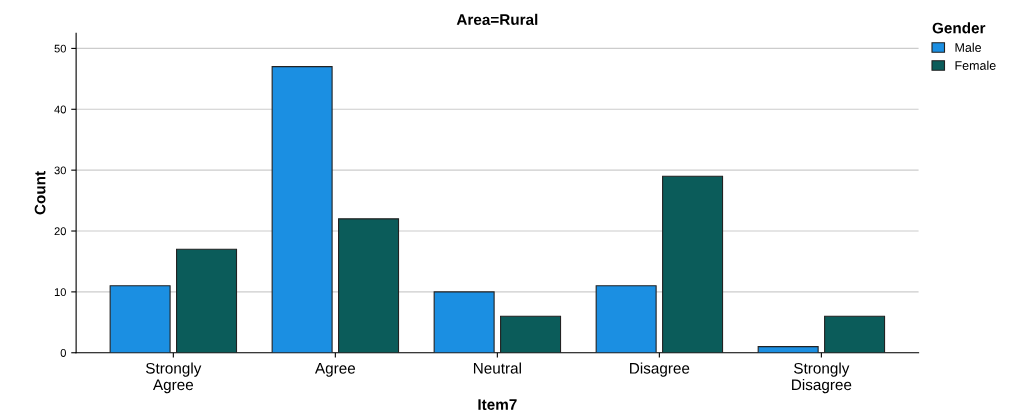 Image resolution: width=1015 pixels, height=415 pixels. Describe the element at coordinates (60, 170) in the screenshot. I see `y-tick-label: 30` at that location.